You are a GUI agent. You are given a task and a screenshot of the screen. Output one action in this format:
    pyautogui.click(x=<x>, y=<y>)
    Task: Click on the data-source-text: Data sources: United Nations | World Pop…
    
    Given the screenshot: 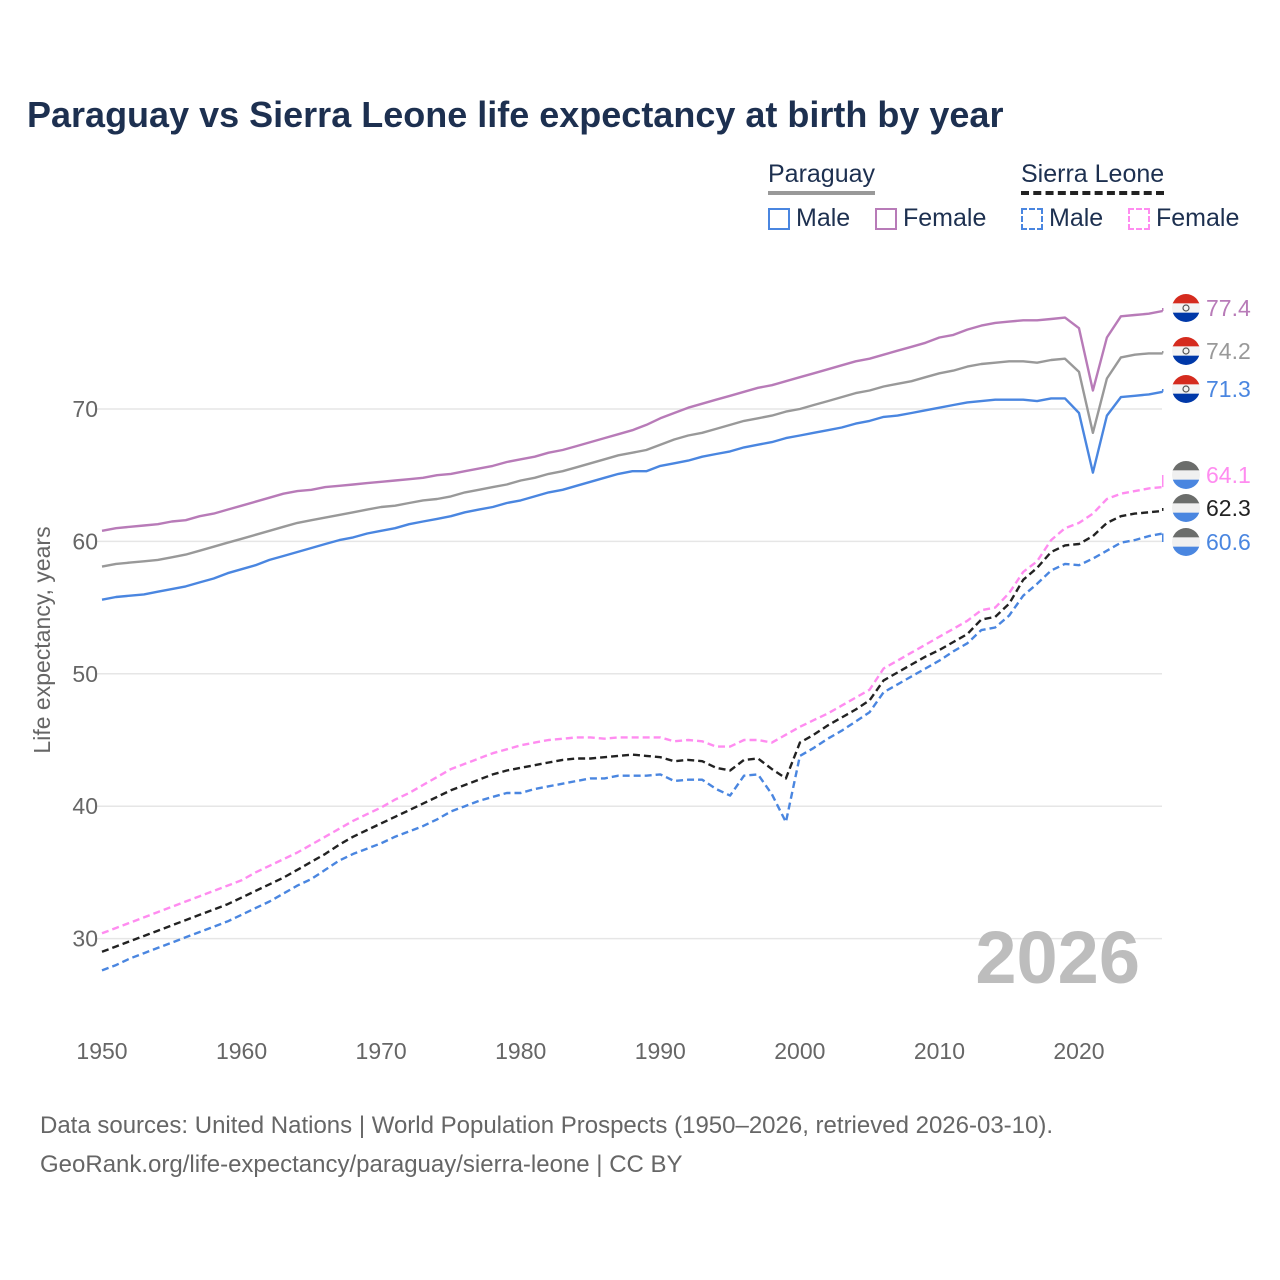 What is the action you would take?
    pyautogui.click(x=547, y=1125)
    